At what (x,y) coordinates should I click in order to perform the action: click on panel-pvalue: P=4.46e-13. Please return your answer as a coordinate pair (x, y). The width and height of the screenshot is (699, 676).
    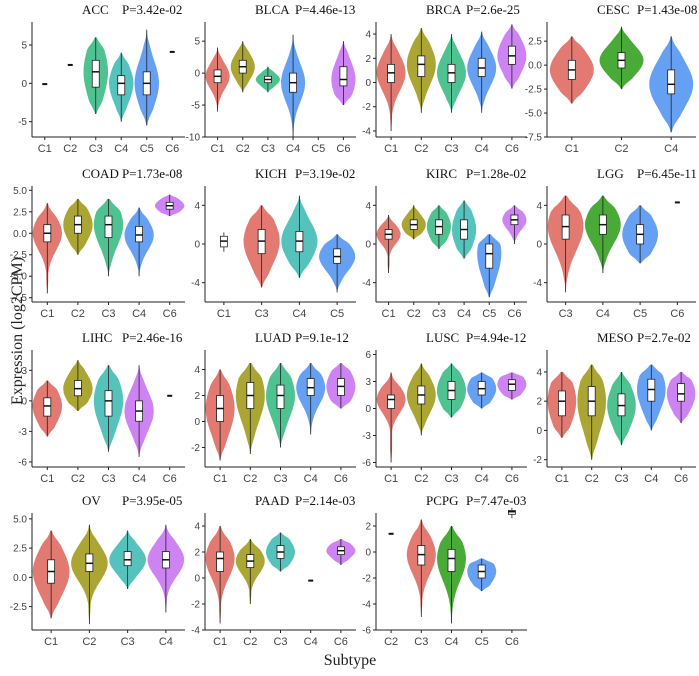
    Looking at the image, I should click on (325, 9).